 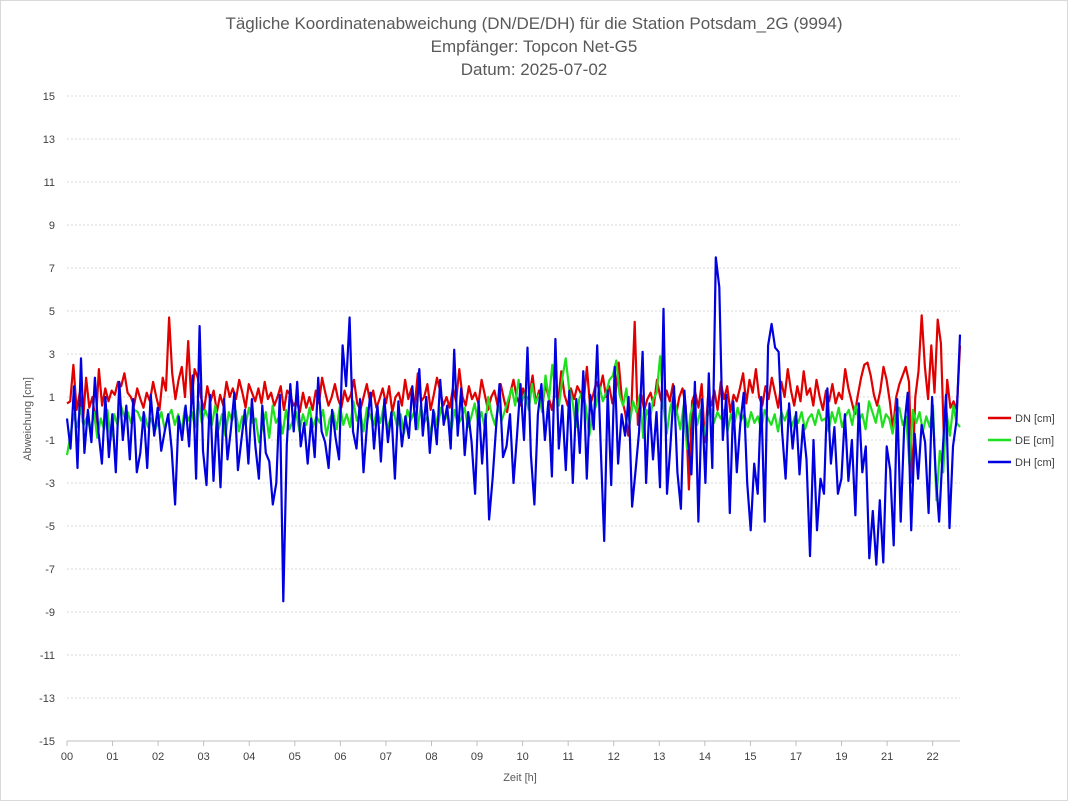 I want to click on y-tick-label: -15, so click(x=47, y=742).